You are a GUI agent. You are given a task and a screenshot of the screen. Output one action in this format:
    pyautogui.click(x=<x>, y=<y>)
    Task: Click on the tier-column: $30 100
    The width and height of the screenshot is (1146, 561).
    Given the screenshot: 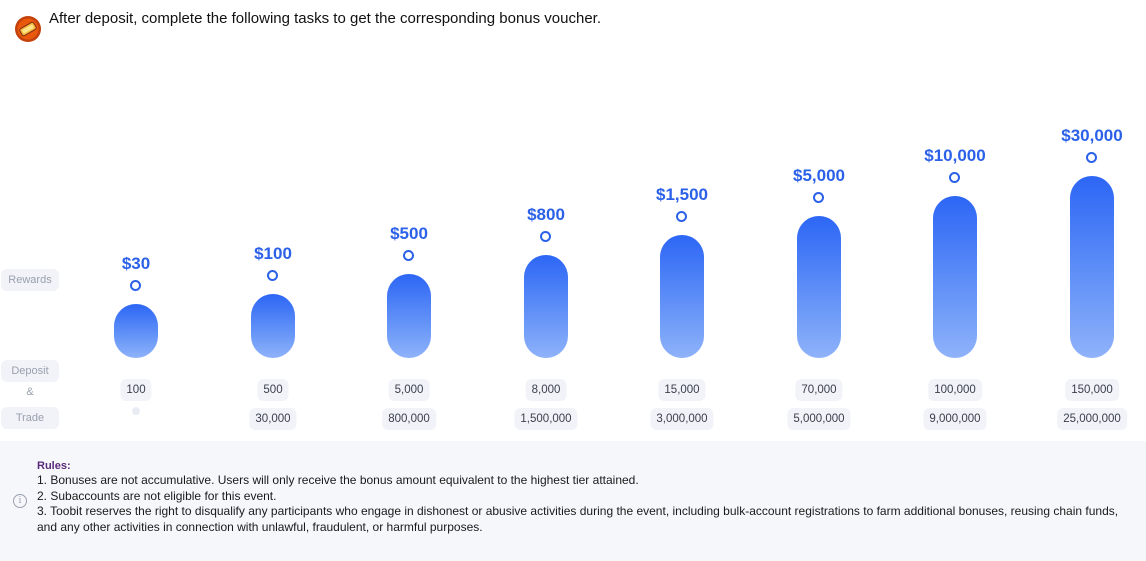 What is the action you would take?
    pyautogui.click(x=136, y=220)
    